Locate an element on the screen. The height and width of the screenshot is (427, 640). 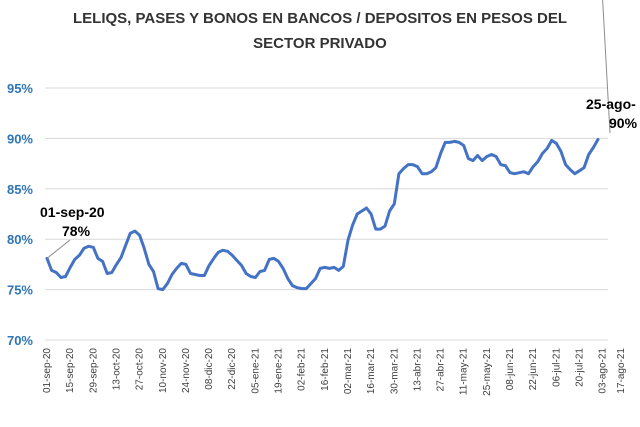
annotation-label: 25-ago- is located at coordinates (611, 104).